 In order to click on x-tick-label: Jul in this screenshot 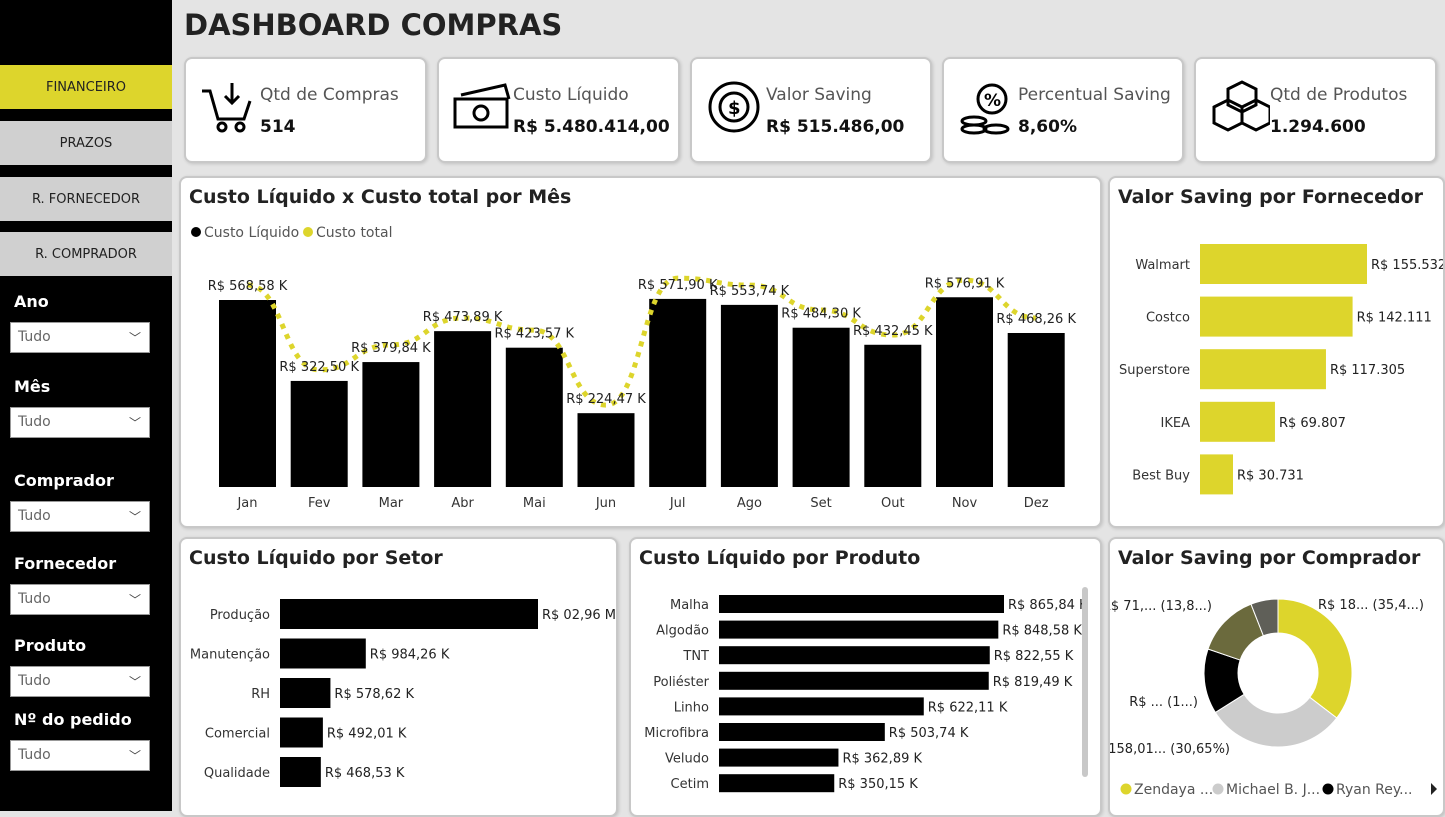, I will do `click(677, 503)`.